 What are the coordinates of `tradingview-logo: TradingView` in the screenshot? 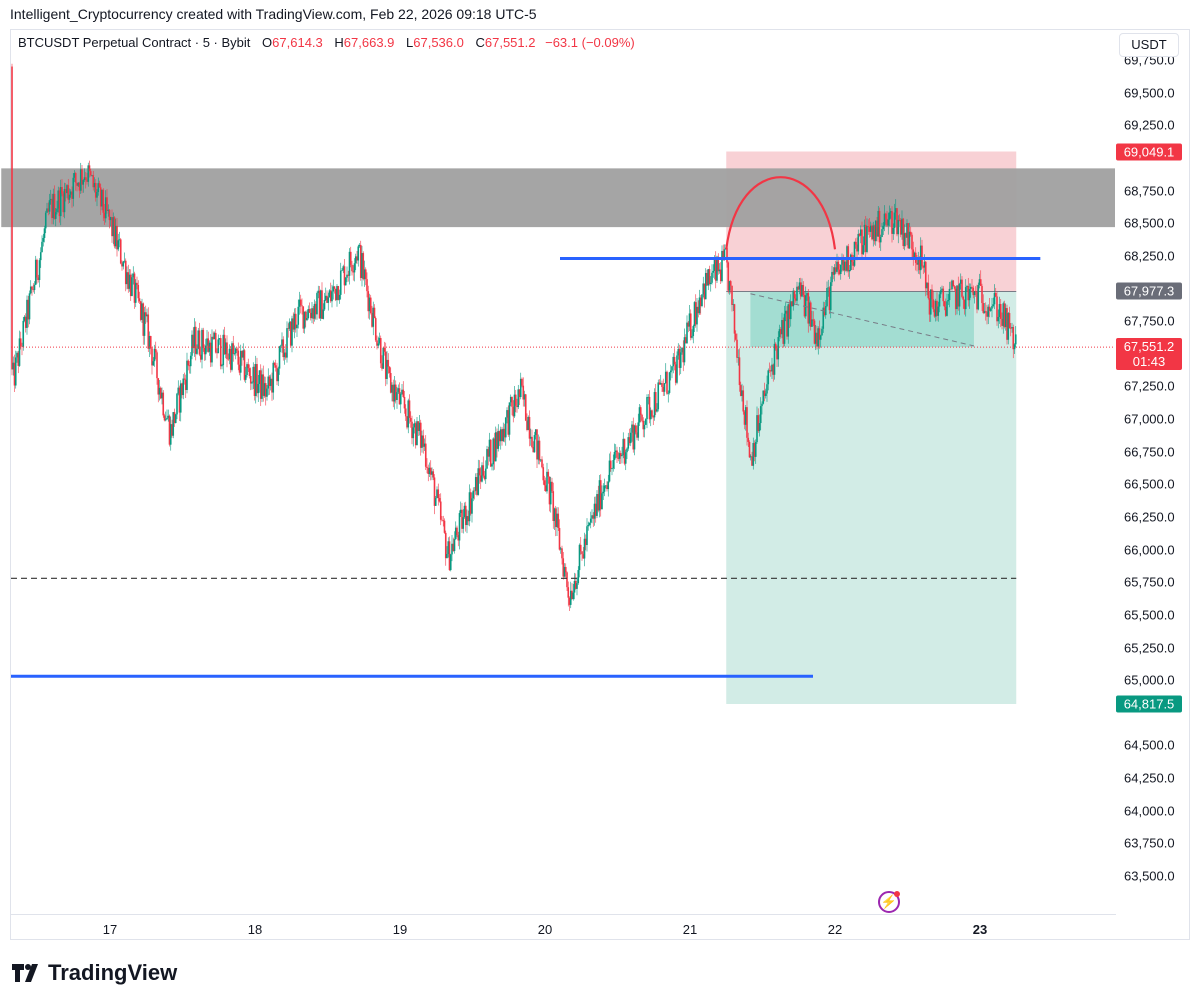 It's located at (94, 973).